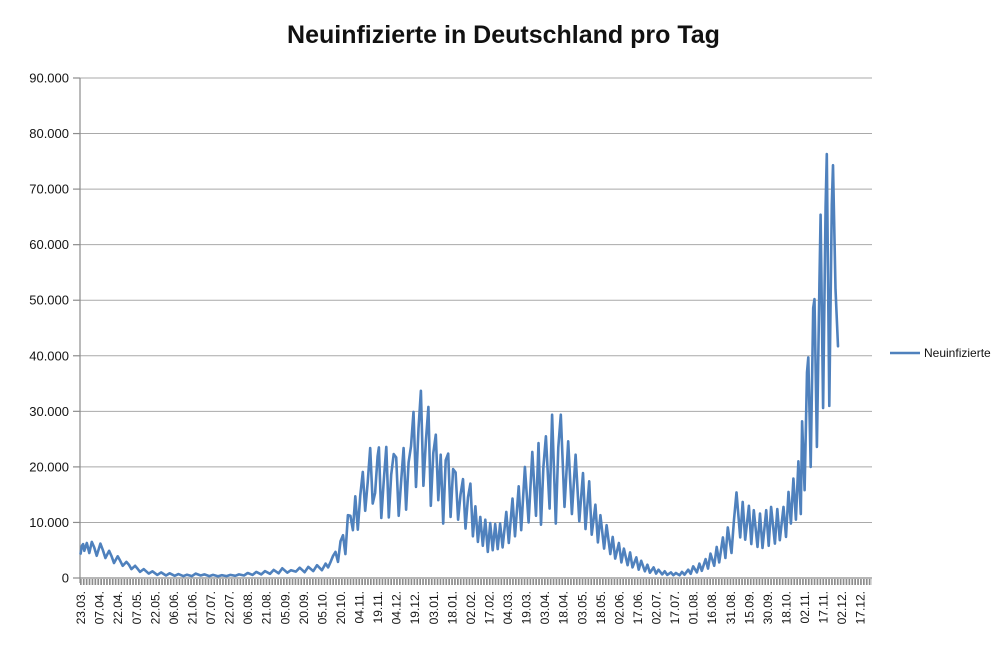 The width and height of the screenshot is (1007, 651). I want to click on x-tick-label: 20.10., so click(341, 607).